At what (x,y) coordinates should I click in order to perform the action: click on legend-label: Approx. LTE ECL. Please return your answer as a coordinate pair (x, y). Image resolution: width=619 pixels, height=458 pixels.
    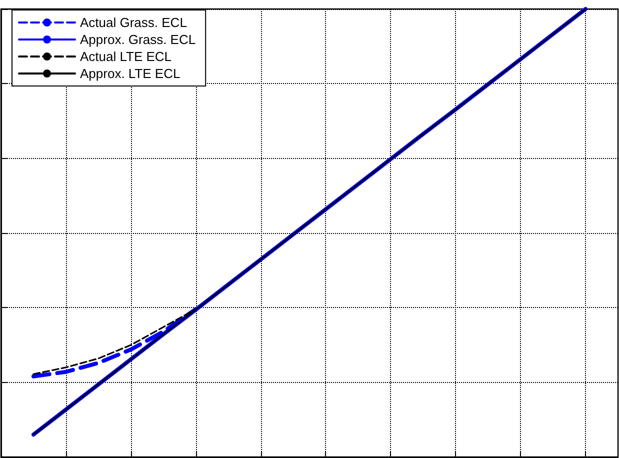
    Looking at the image, I should click on (130, 73).